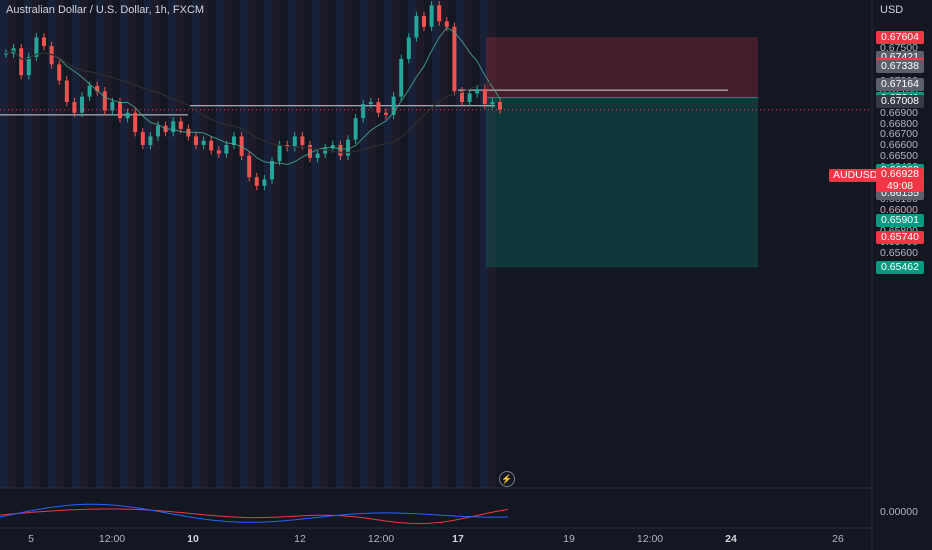 This screenshot has height=550, width=932. I want to click on time-tick: 24, so click(731, 539).